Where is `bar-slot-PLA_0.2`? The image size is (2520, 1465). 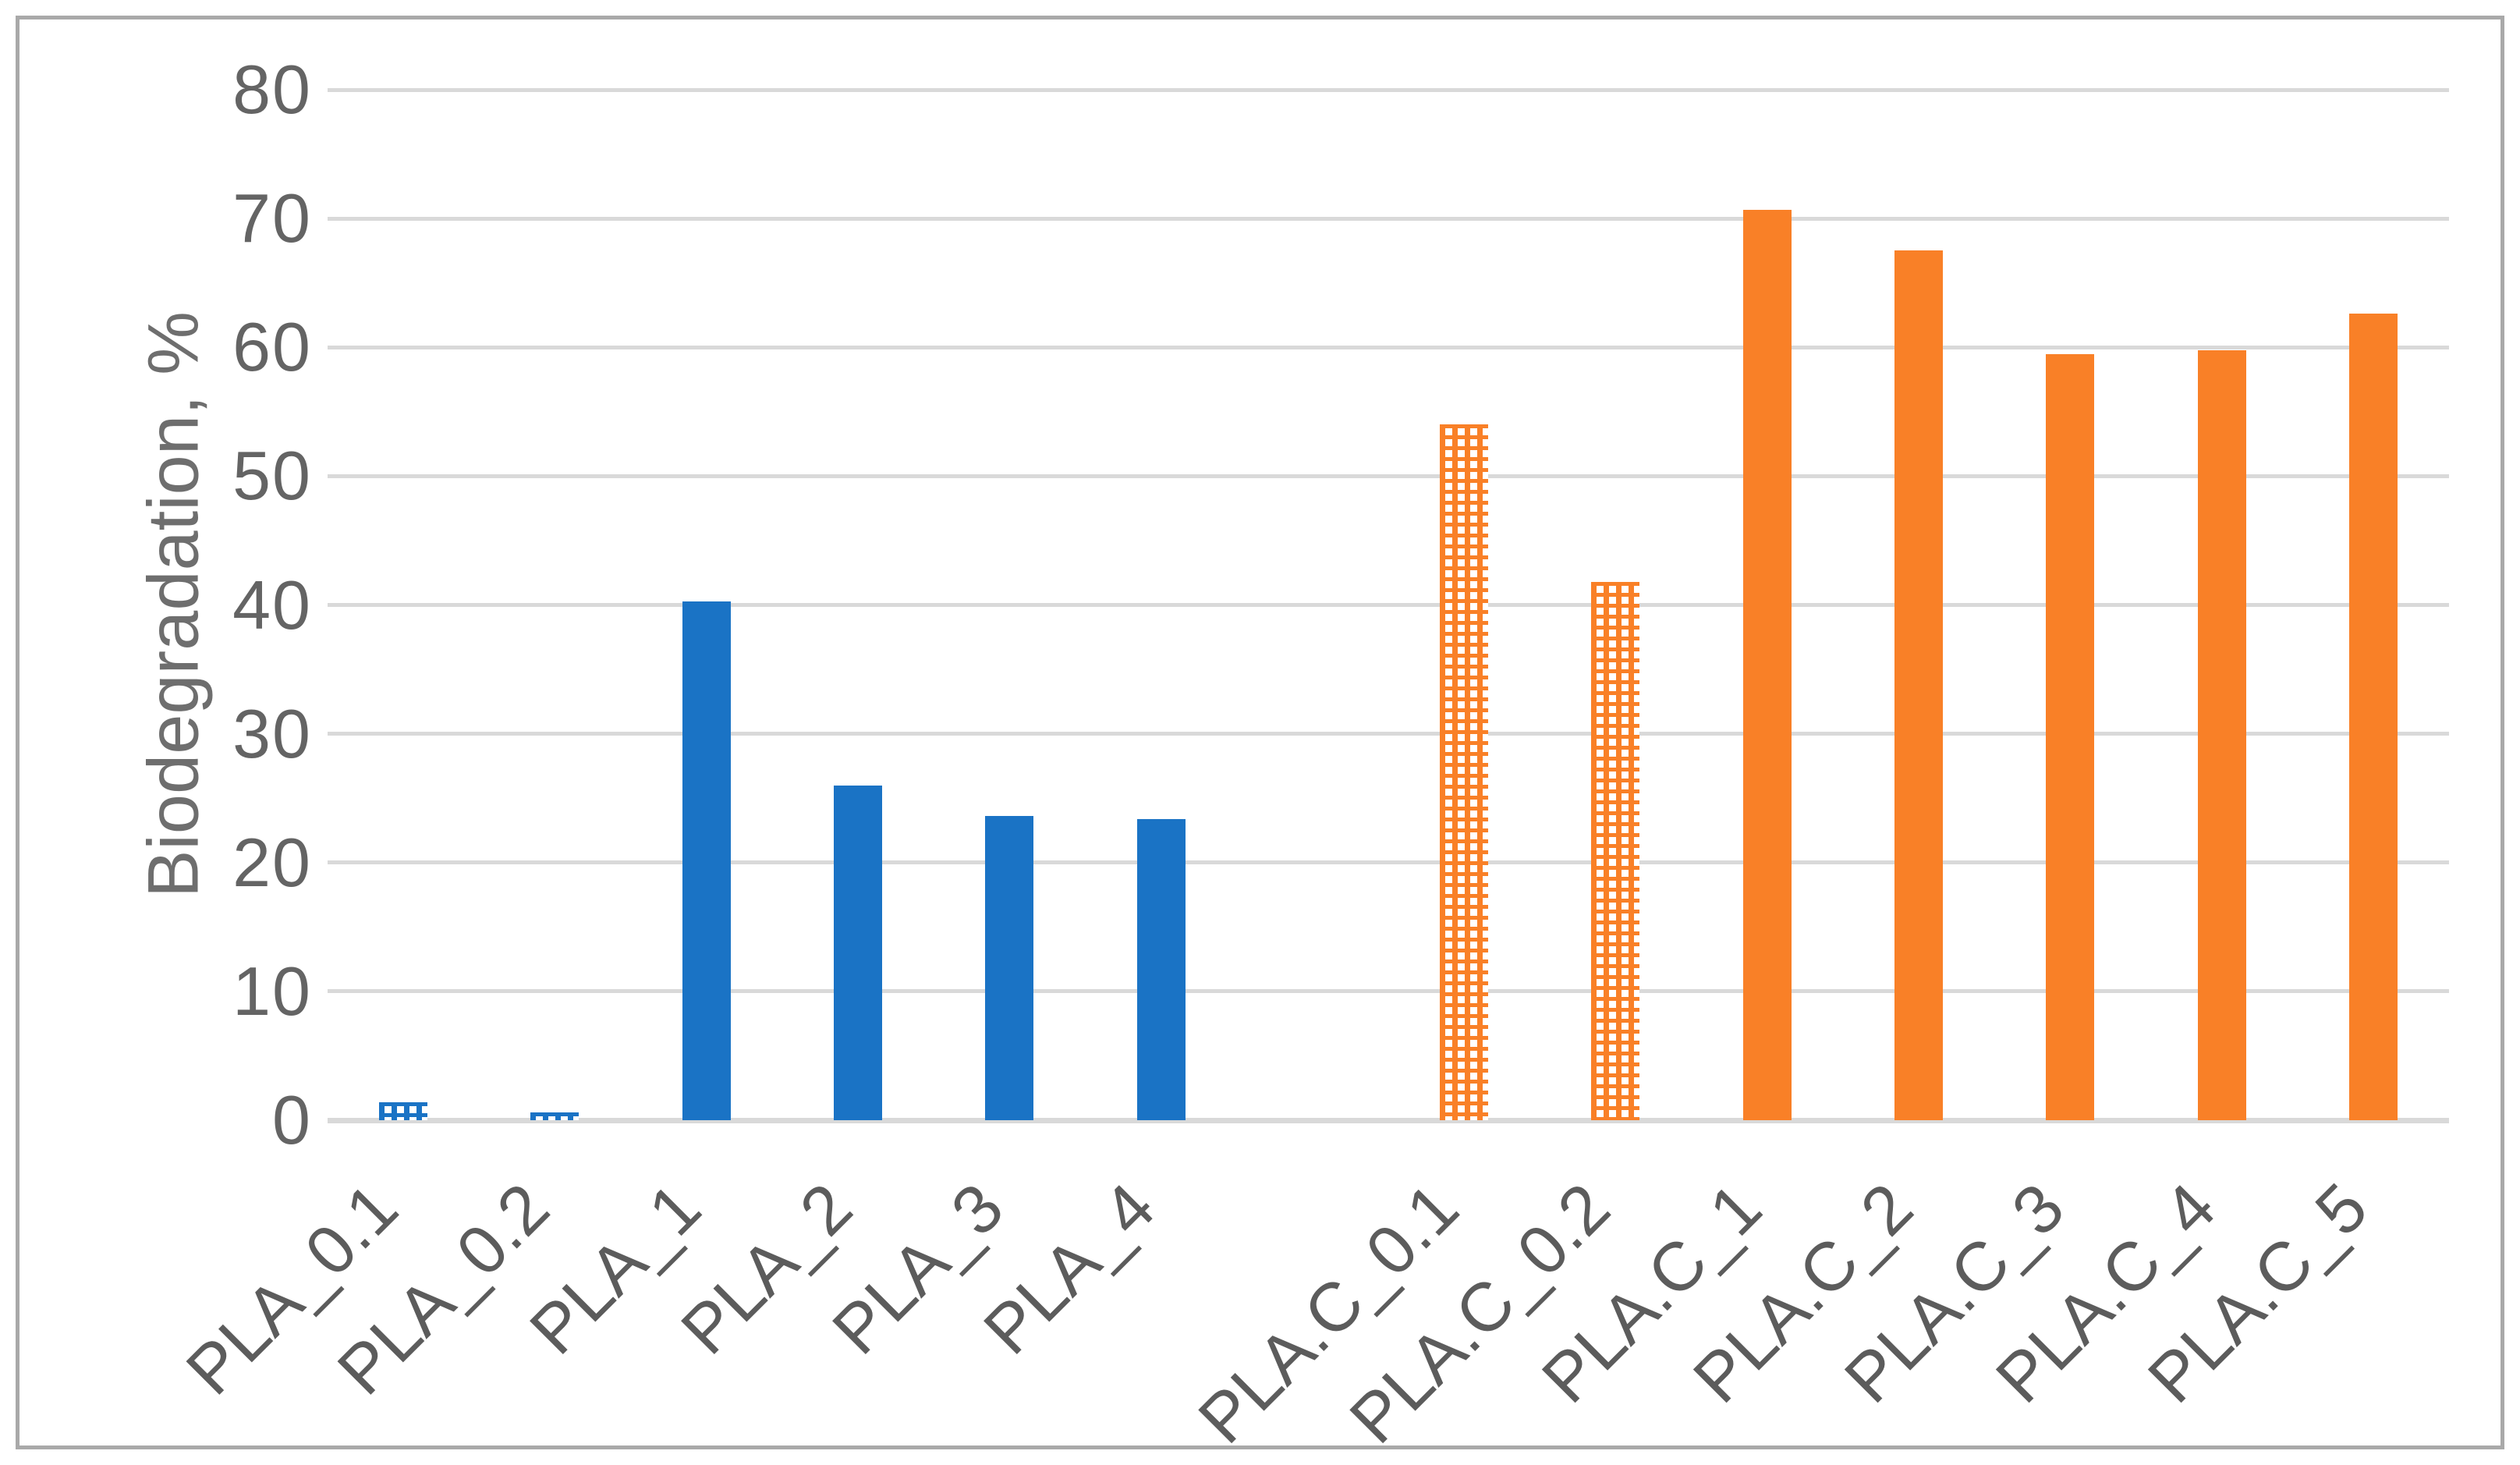
bar-slot-PLA_0.2 is located at coordinates (554, 605).